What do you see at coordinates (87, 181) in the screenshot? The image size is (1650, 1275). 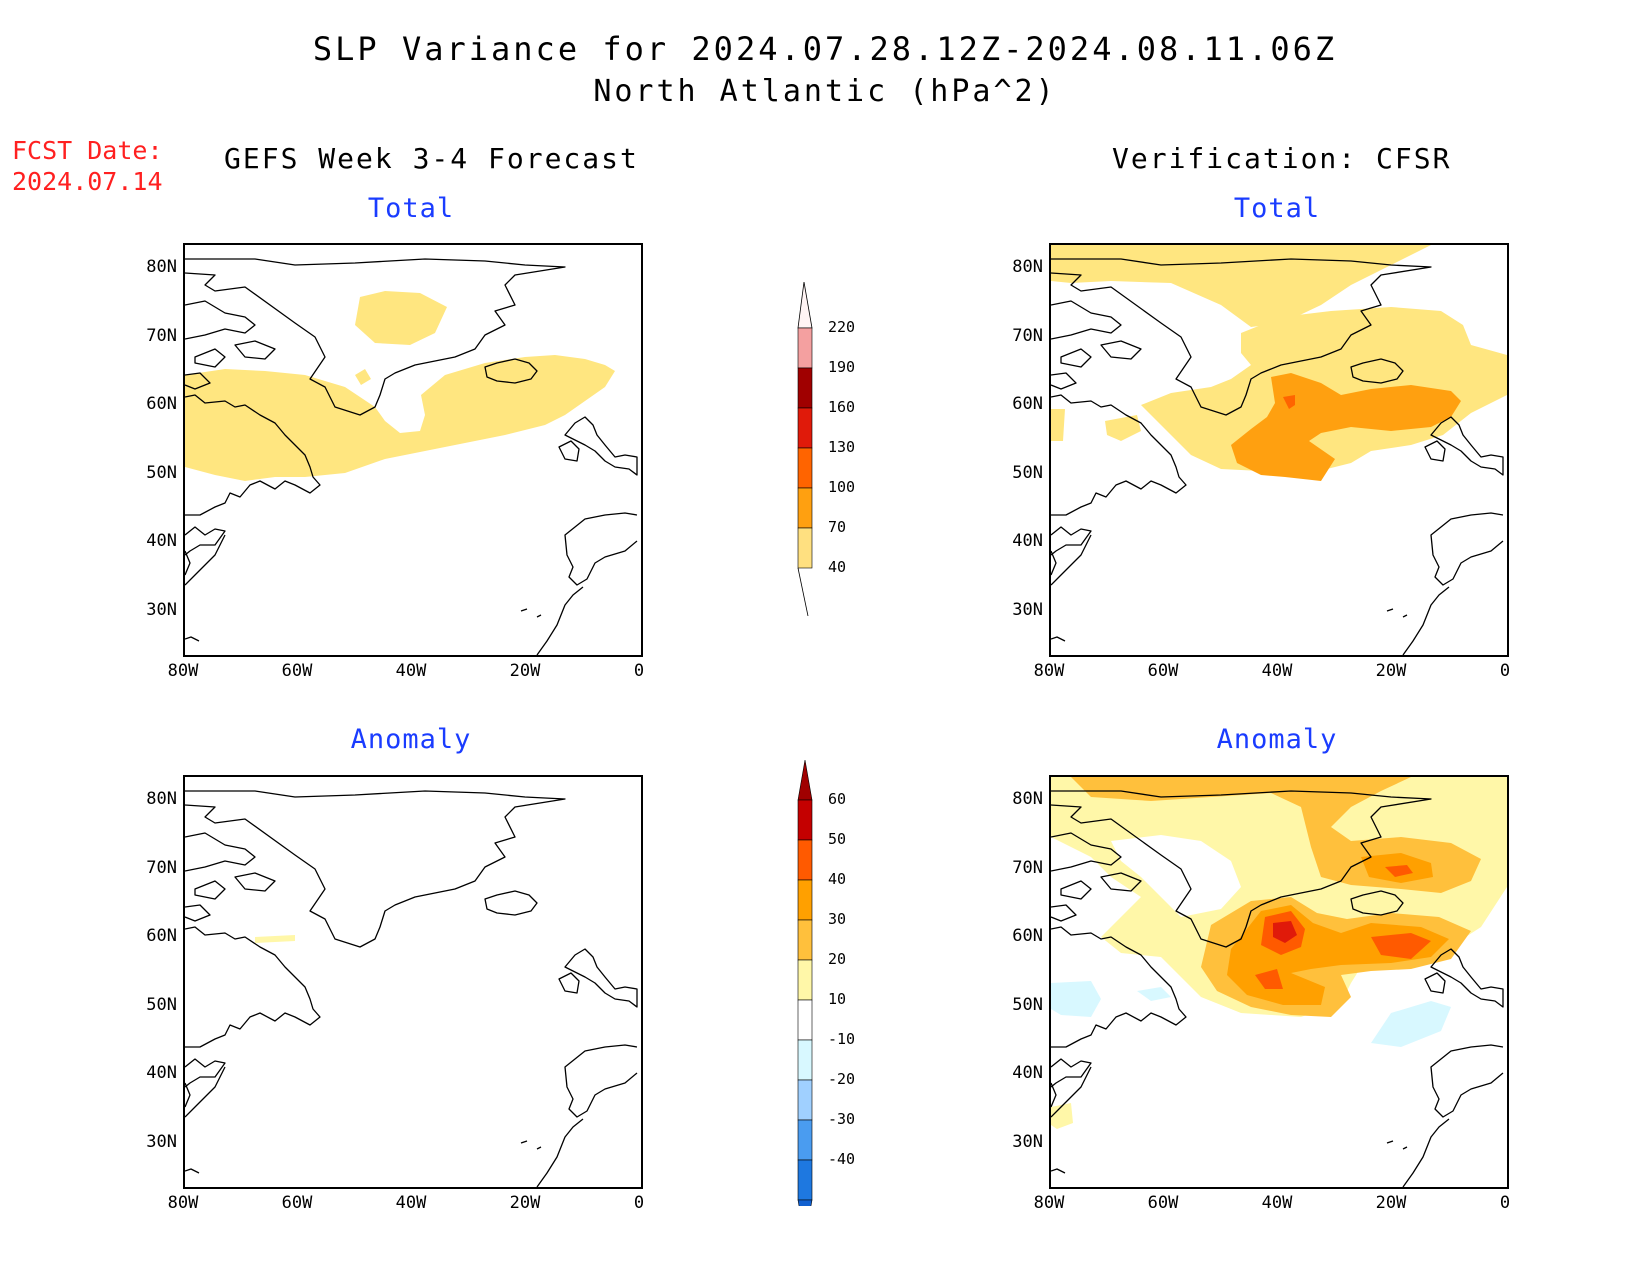 I see `fcst-date-value: 2024.07.14` at bounding box center [87, 181].